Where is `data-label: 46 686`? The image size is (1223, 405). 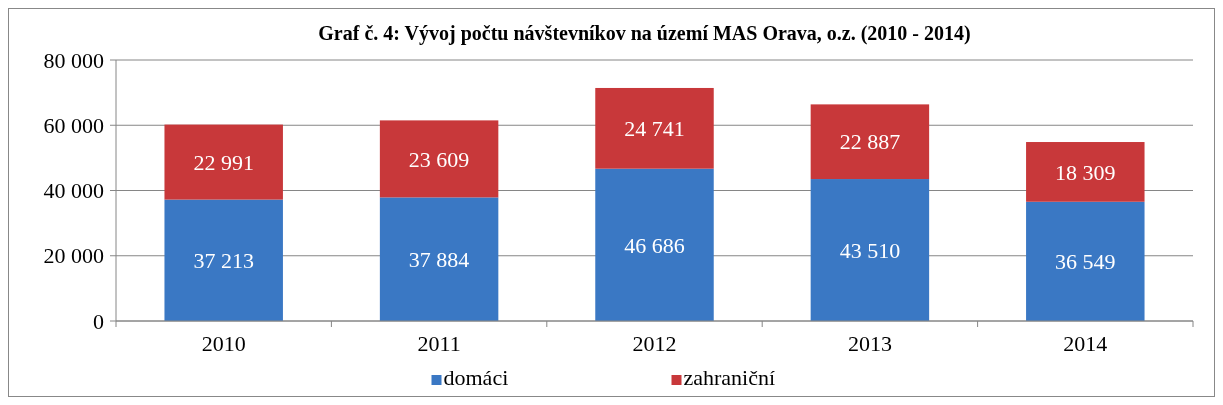 data-label: 46 686 is located at coordinates (654, 245).